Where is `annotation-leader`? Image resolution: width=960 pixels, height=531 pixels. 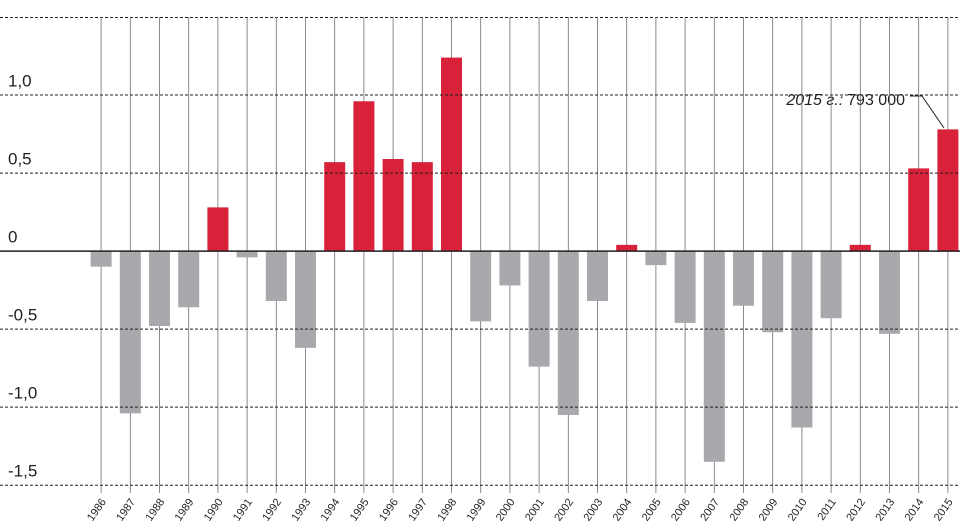 annotation-leader is located at coordinates (927, 112).